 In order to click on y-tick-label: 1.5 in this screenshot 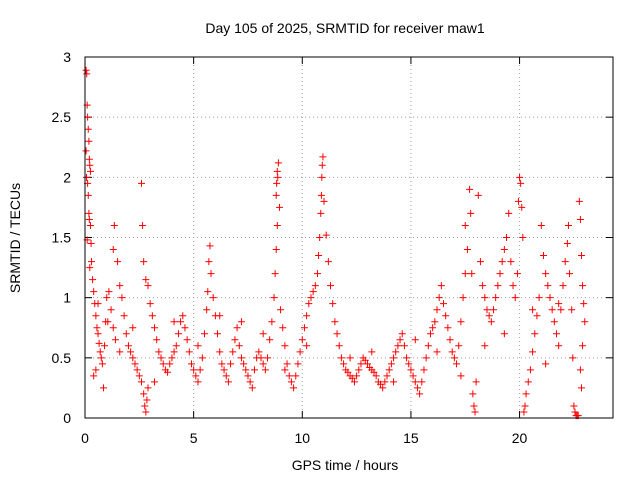, I will do `click(62, 238)`.